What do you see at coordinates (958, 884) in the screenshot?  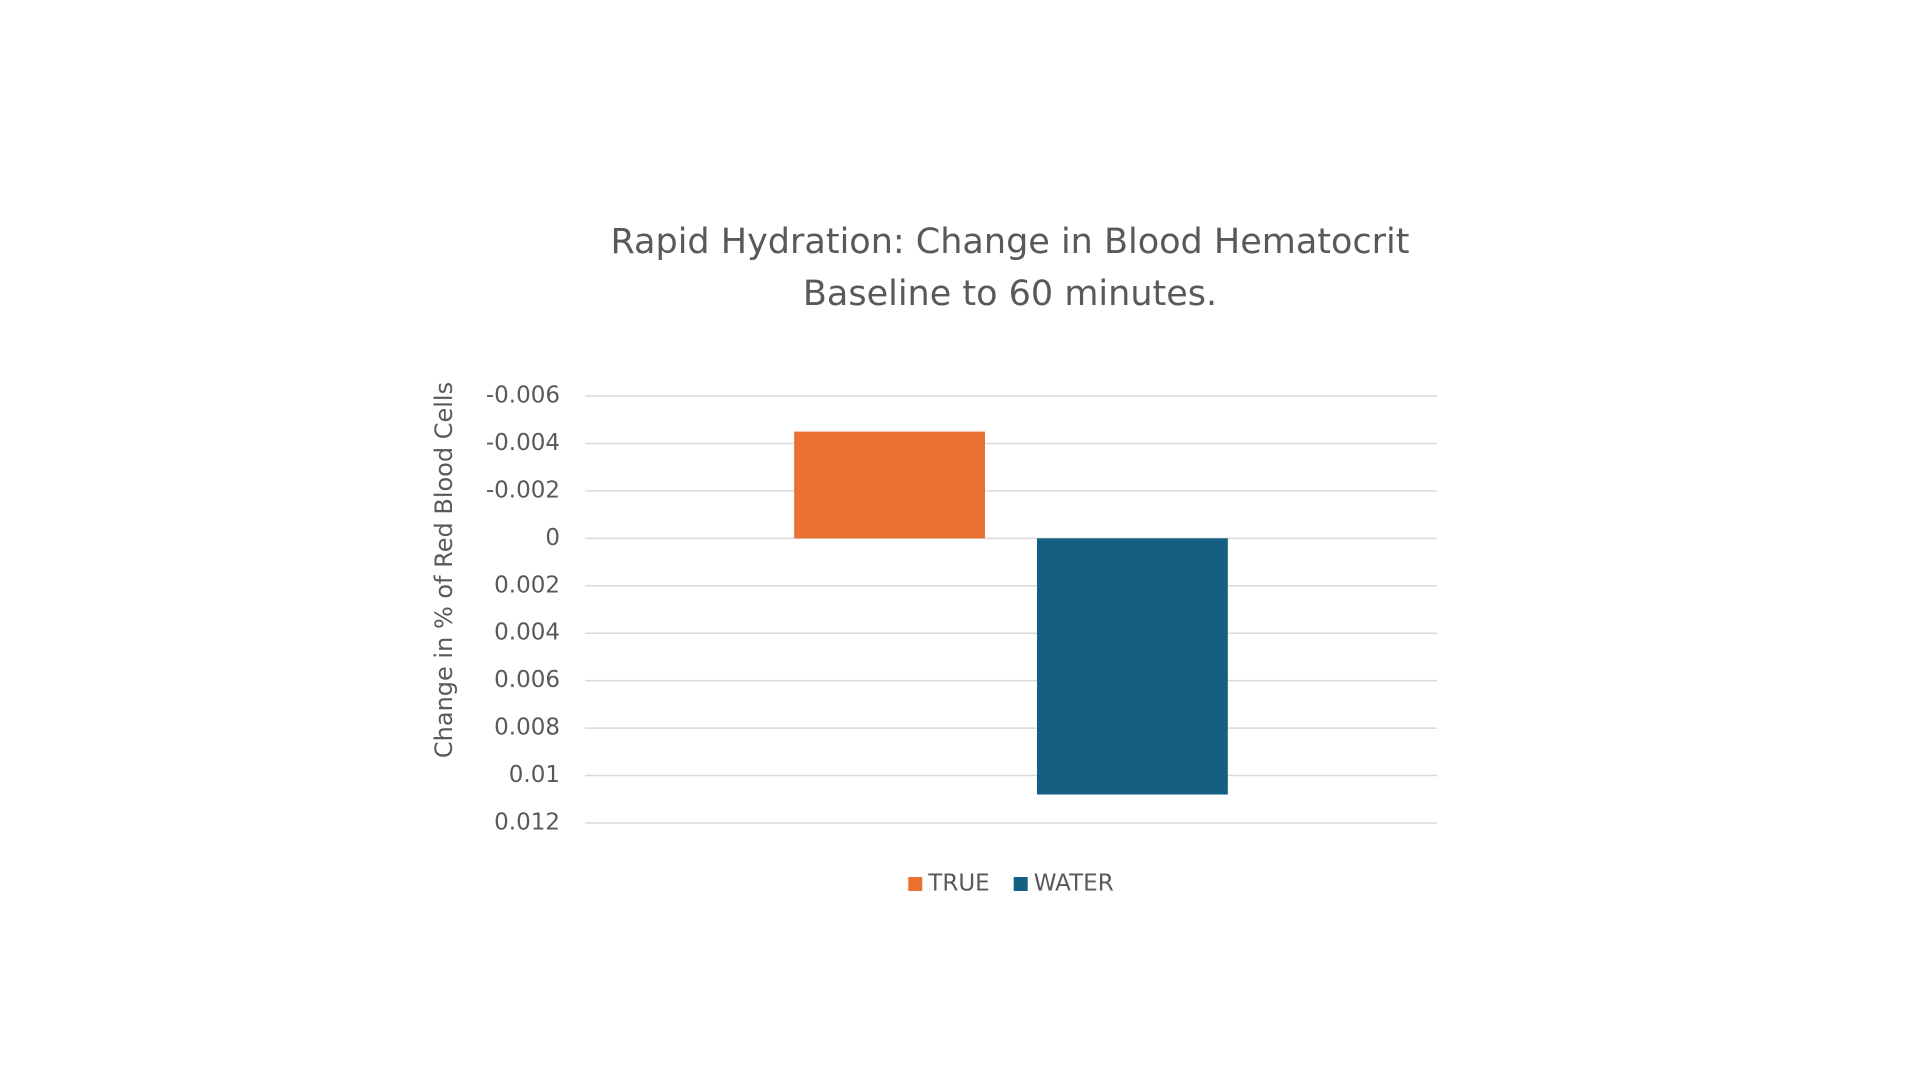 I see `legend-label: TRUE` at bounding box center [958, 884].